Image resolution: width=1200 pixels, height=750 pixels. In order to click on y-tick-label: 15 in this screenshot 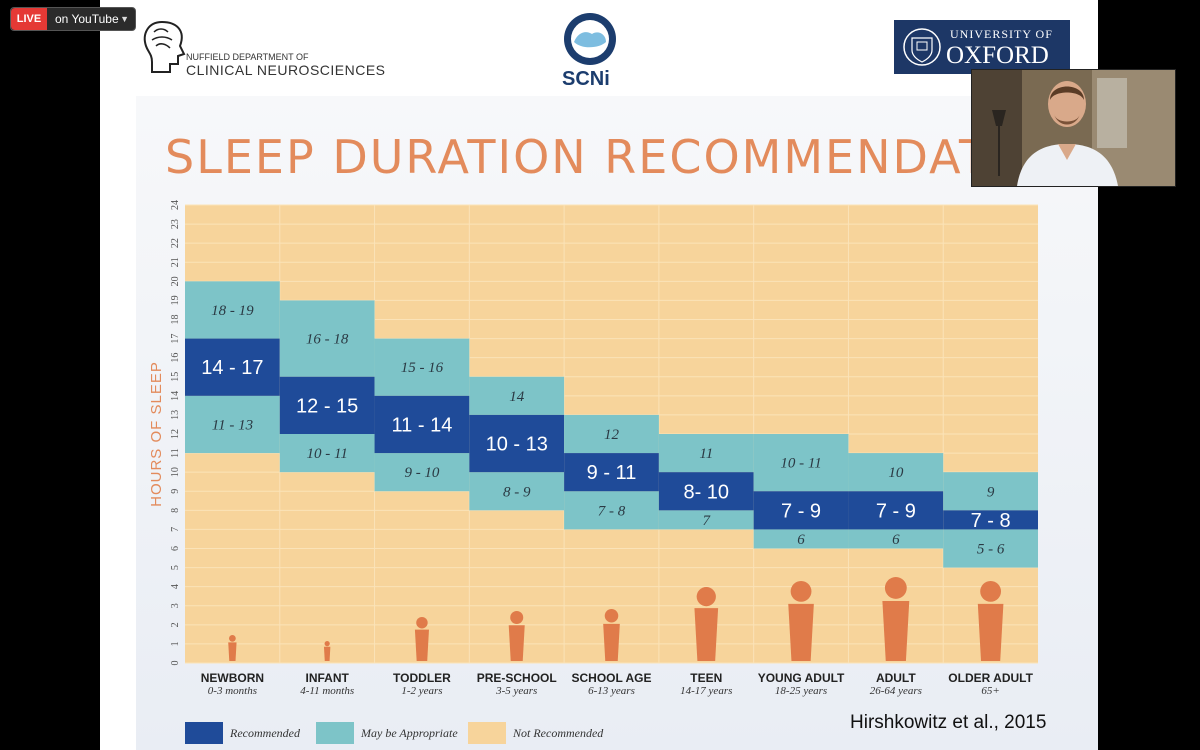, I will do `click(175, 377)`.